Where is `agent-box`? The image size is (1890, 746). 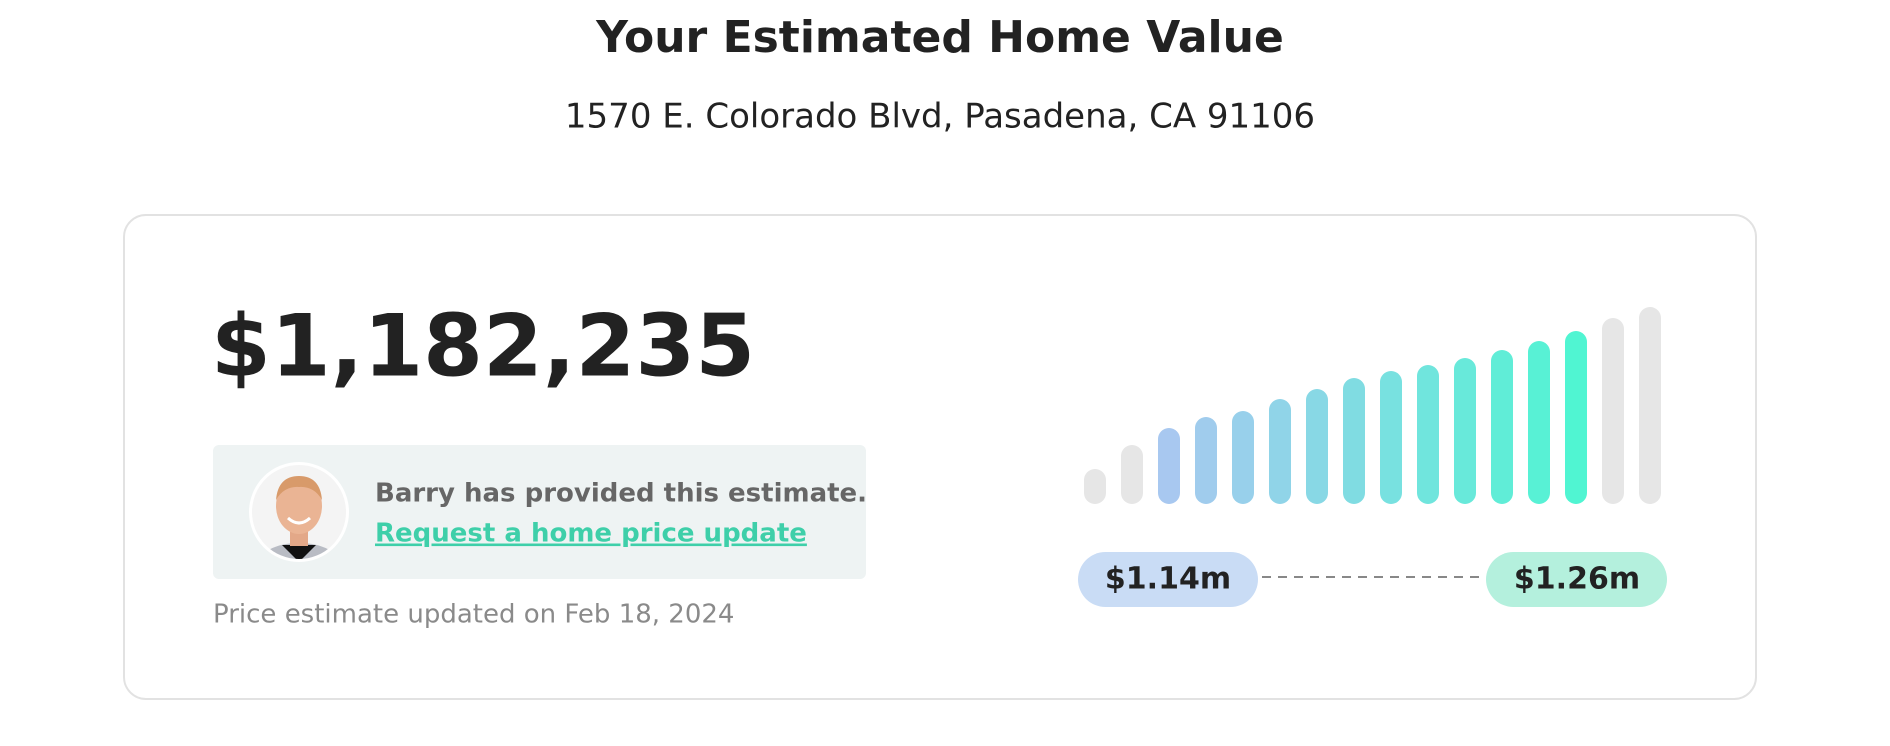 agent-box is located at coordinates (539, 512).